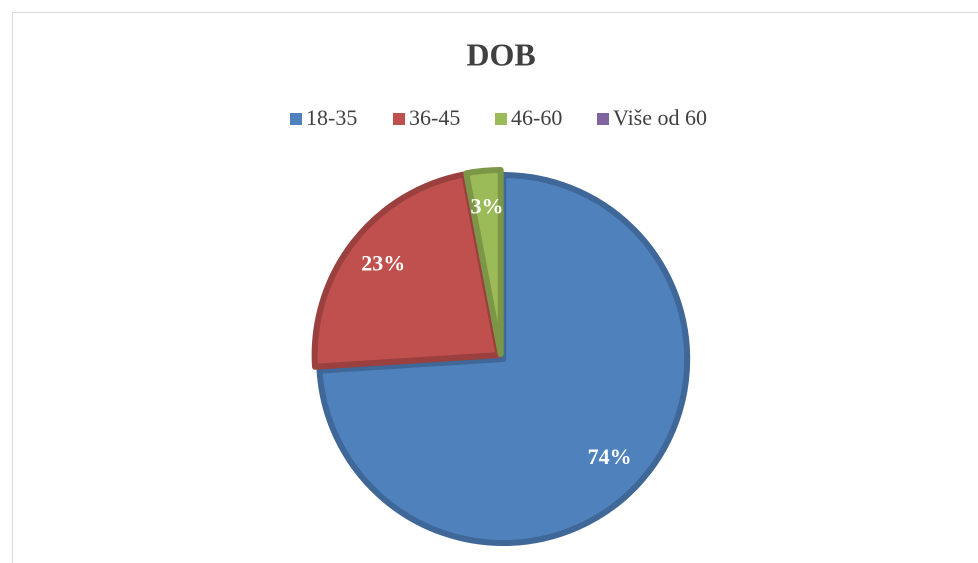 The height and width of the screenshot is (563, 978). Describe the element at coordinates (536, 117) in the screenshot. I see `legend-label: 46-60` at that location.